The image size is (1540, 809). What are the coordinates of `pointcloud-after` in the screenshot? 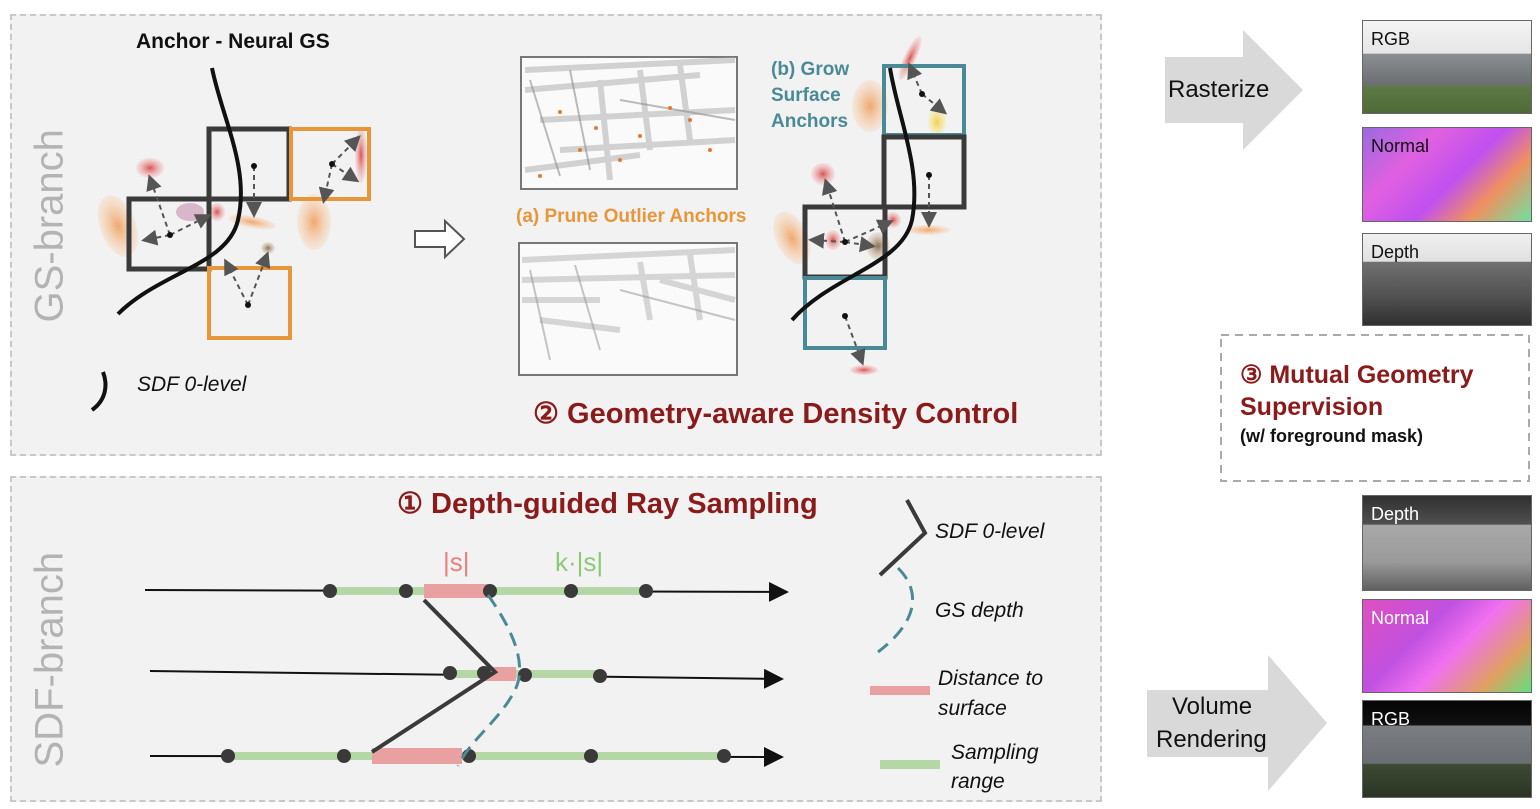 It's located at (628, 309).